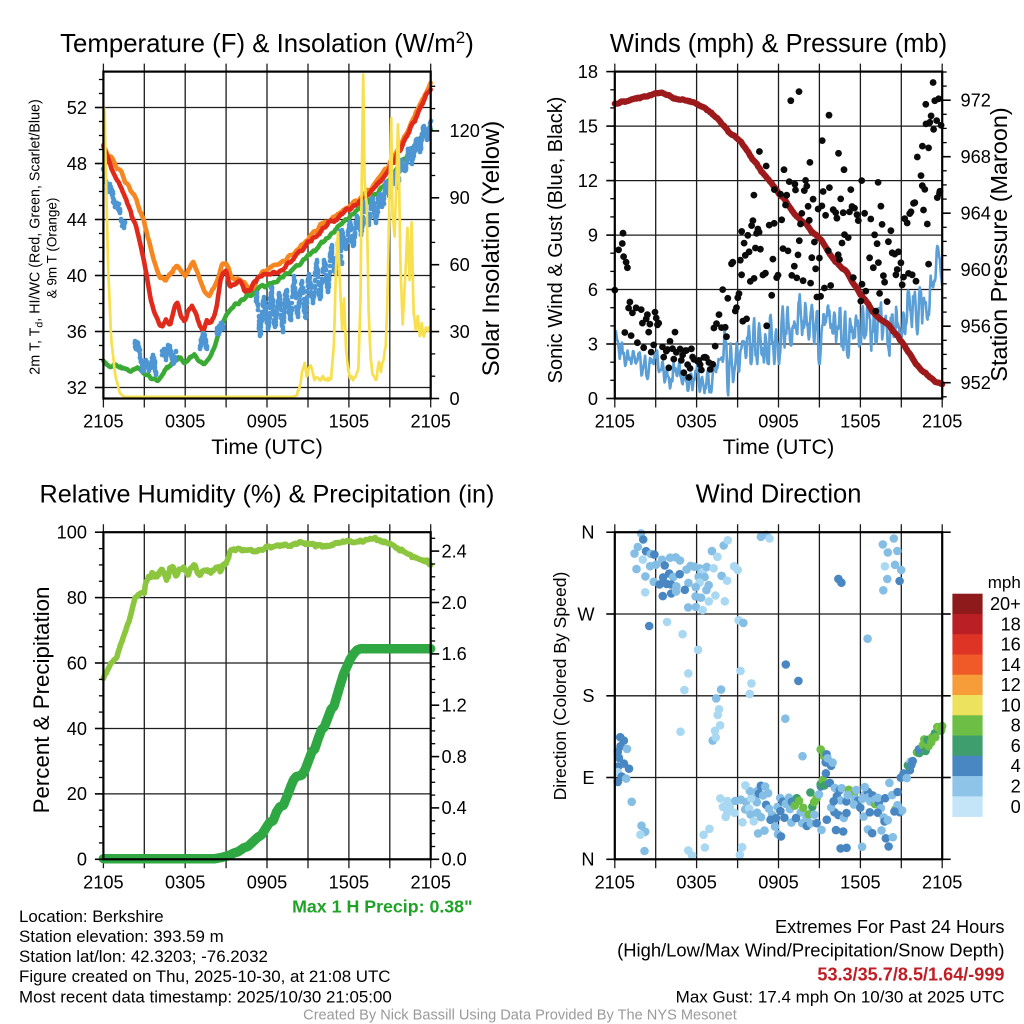 The image size is (1024, 1024). Describe the element at coordinates (593, 344) in the screenshot. I see `svg-text: 3` at that location.